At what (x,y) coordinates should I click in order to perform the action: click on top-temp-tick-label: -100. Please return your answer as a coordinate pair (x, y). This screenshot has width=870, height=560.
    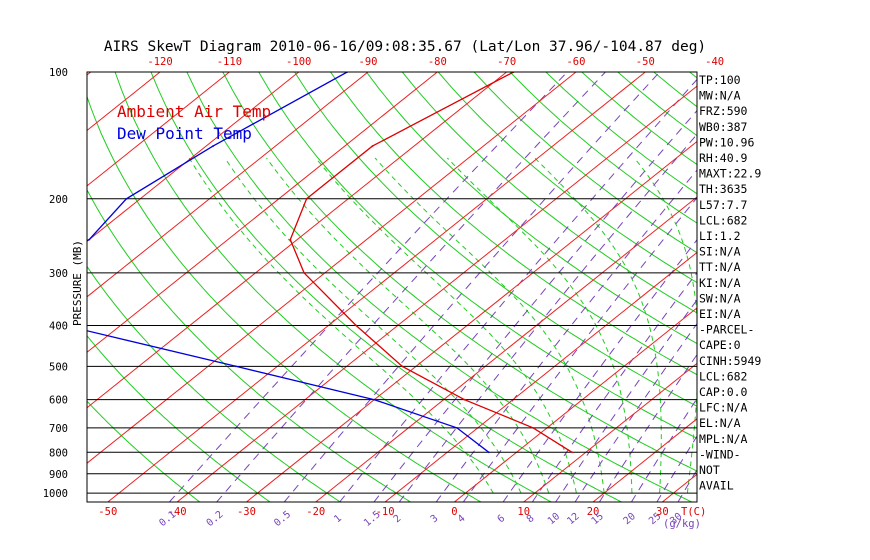
    Looking at the image, I should click on (298, 62).